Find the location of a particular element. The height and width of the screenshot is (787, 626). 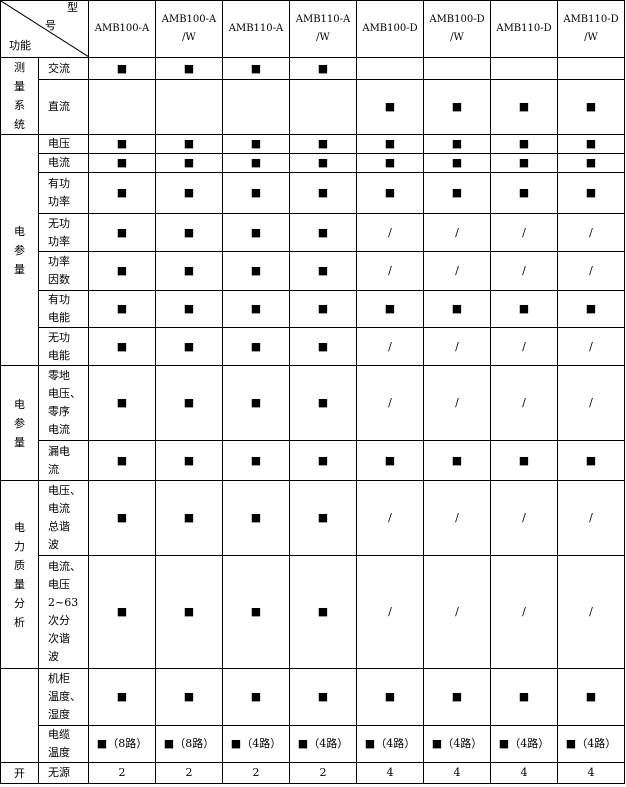

row: 开无源 2 2 2 2 4 4 4 4 is located at coordinates (312, 773).